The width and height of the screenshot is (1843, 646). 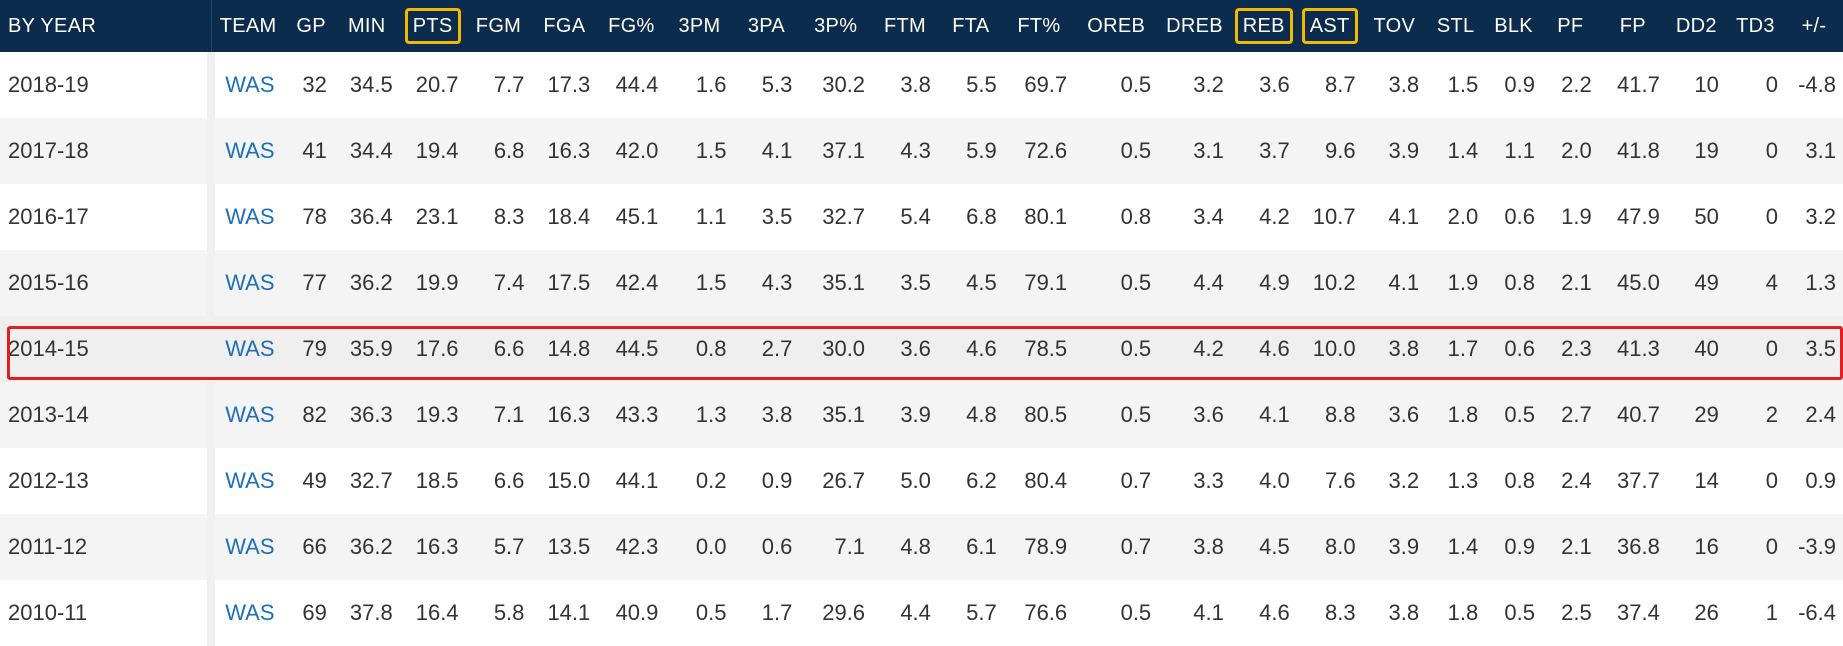 What do you see at coordinates (366, 481) in the screenshot?
I see `stat-cell: 32.7` at bounding box center [366, 481].